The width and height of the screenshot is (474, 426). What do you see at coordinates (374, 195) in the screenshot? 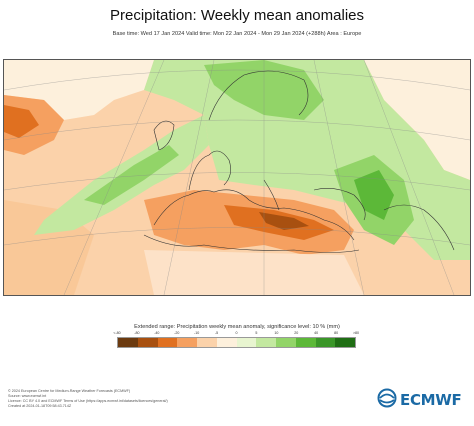
I see `wet-peak-eastern-europe` at bounding box center [374, 195].